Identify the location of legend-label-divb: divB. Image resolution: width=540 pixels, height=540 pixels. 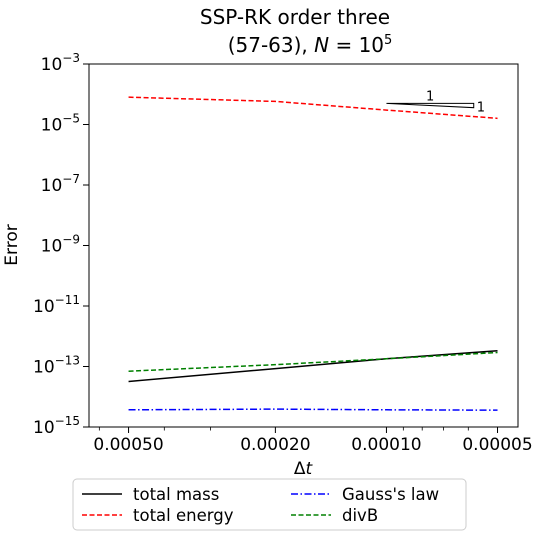
(360, 515).